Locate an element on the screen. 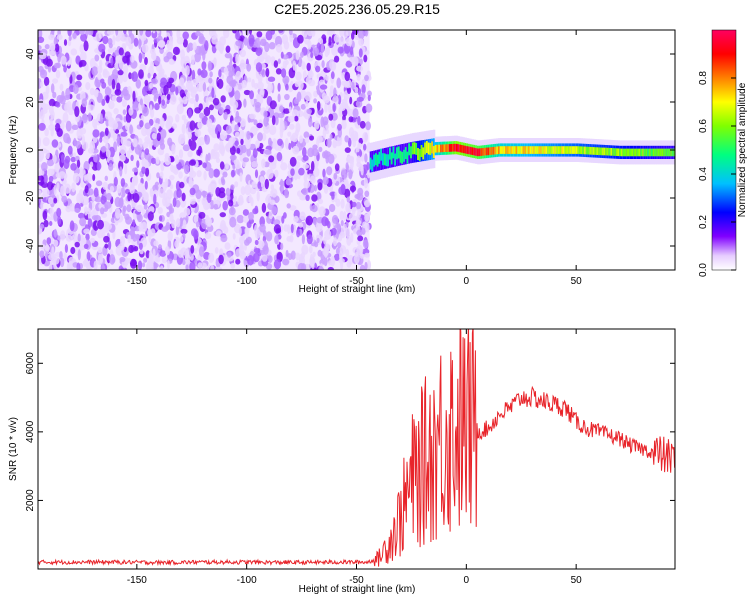  colorbar-tick-label: 0.8 is located at coordinates (703, 78).